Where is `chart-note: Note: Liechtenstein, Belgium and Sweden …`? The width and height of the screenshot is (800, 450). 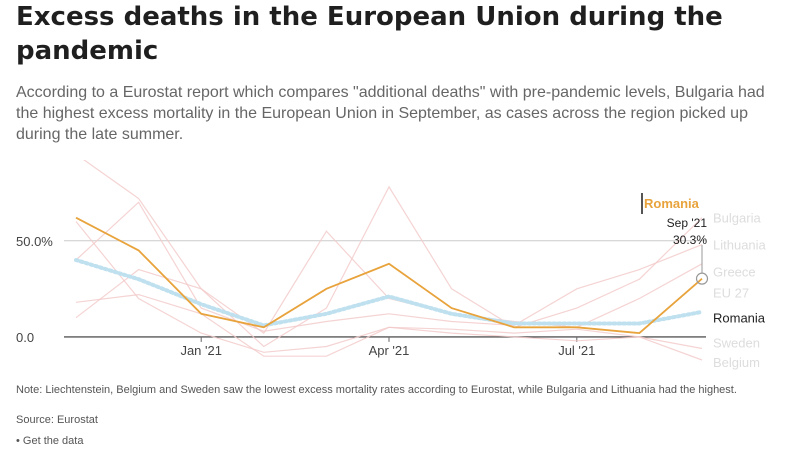
chart-note: Note: Liechtenstein, Belgium and Sweden … is located at coordinates (376, 390).